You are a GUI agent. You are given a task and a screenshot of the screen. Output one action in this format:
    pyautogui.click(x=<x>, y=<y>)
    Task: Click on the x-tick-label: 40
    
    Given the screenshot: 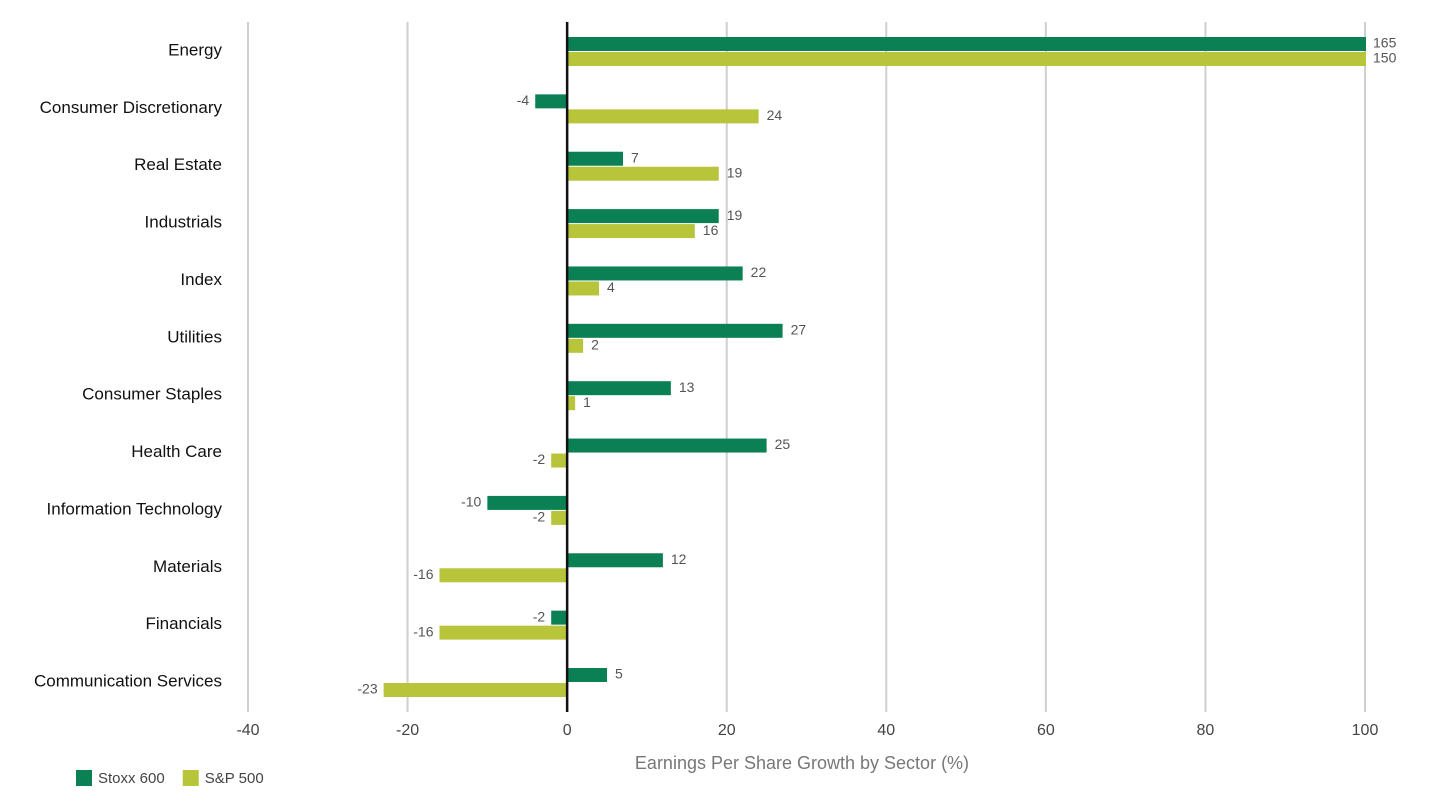 What is the action you would take?
    pyautogui.click(x=886, y=730)
    